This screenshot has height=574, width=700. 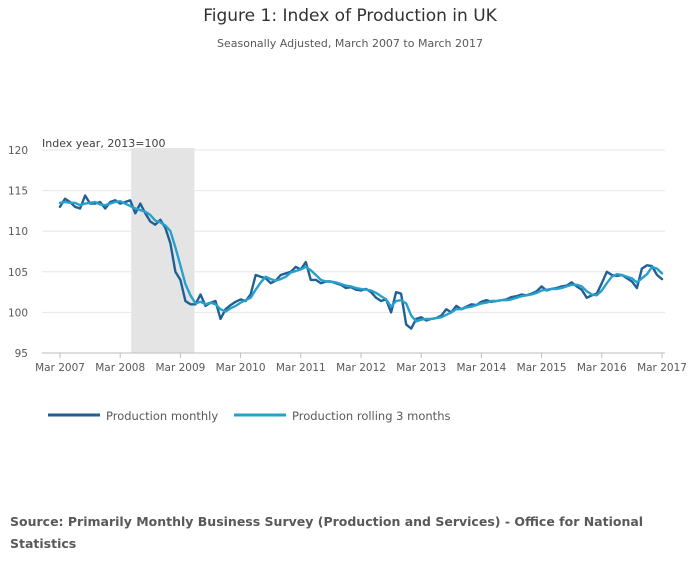 I want to click on legend-label: Production rolling 3 months, so click(x=371, y=416).